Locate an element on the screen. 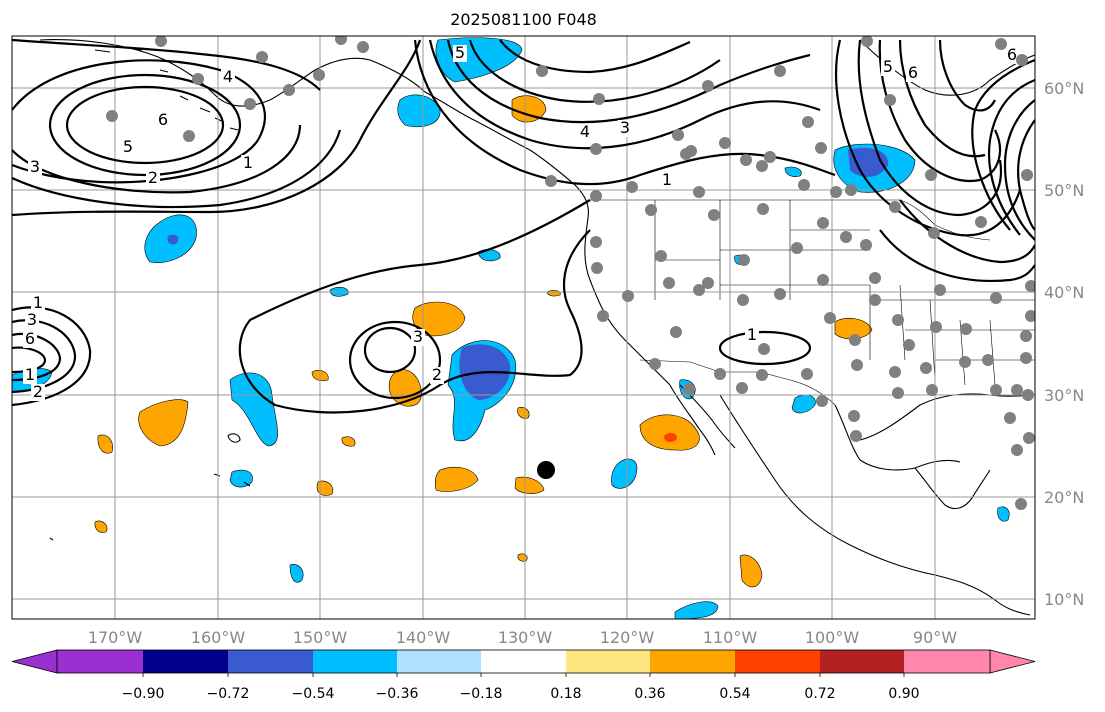 The height and width of the screenshot is (712, 1105). latitude-label: 10°N is located at coordinates (1064, 599).